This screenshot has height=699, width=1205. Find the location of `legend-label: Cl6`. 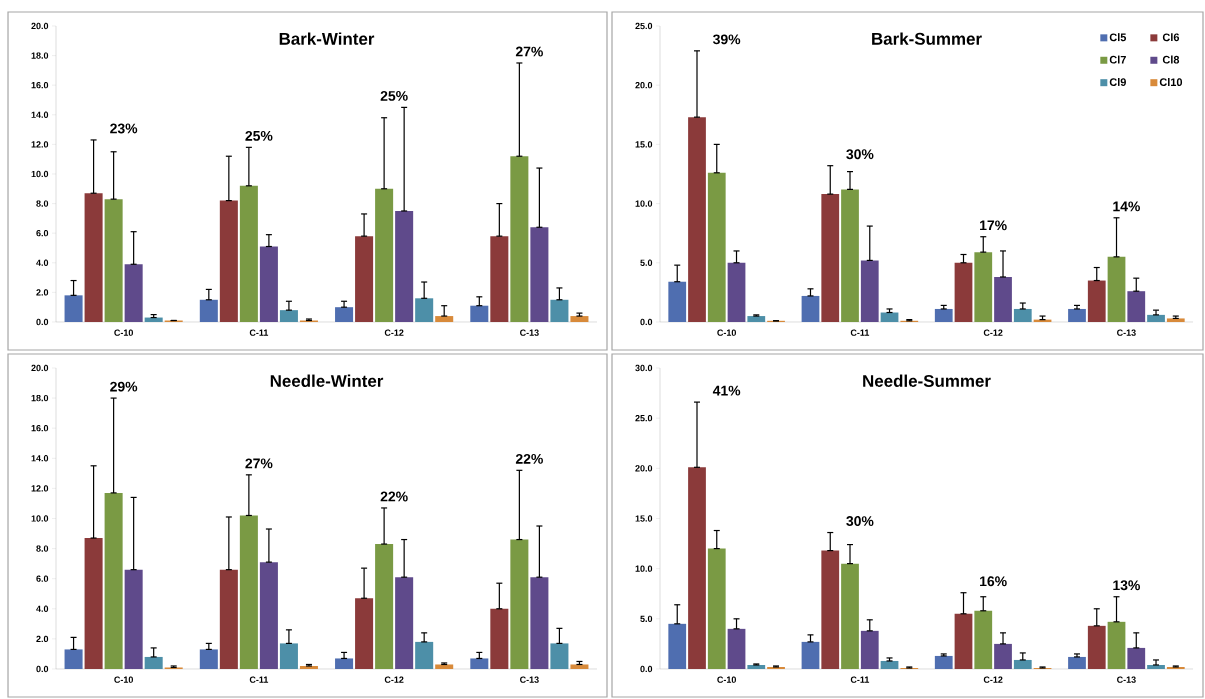

legend-label: Cl6 is located at coordinates (1171, 37).